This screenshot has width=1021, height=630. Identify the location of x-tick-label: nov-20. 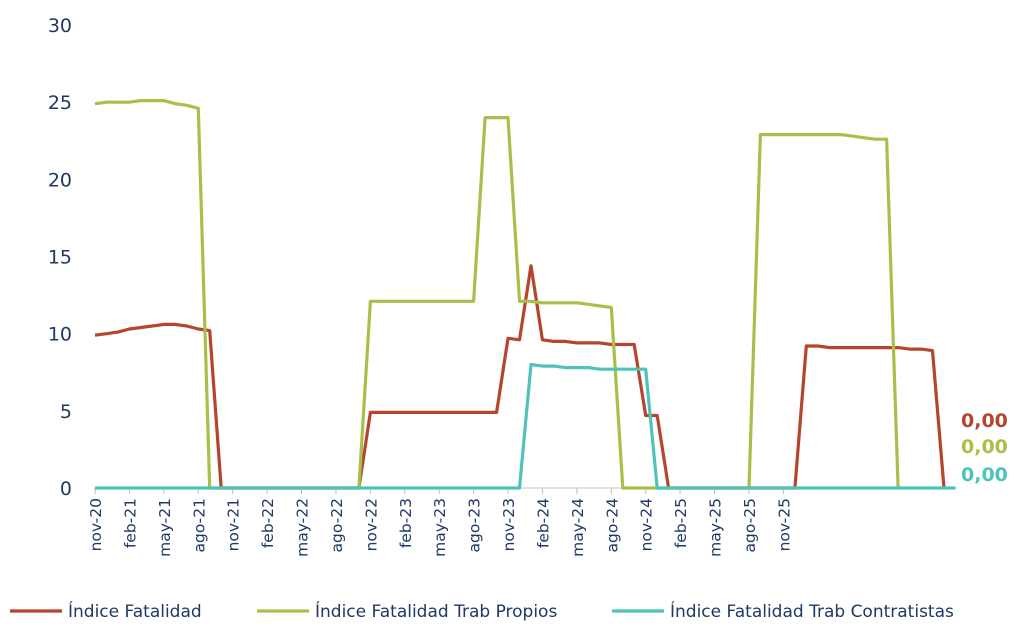
(96, 524).